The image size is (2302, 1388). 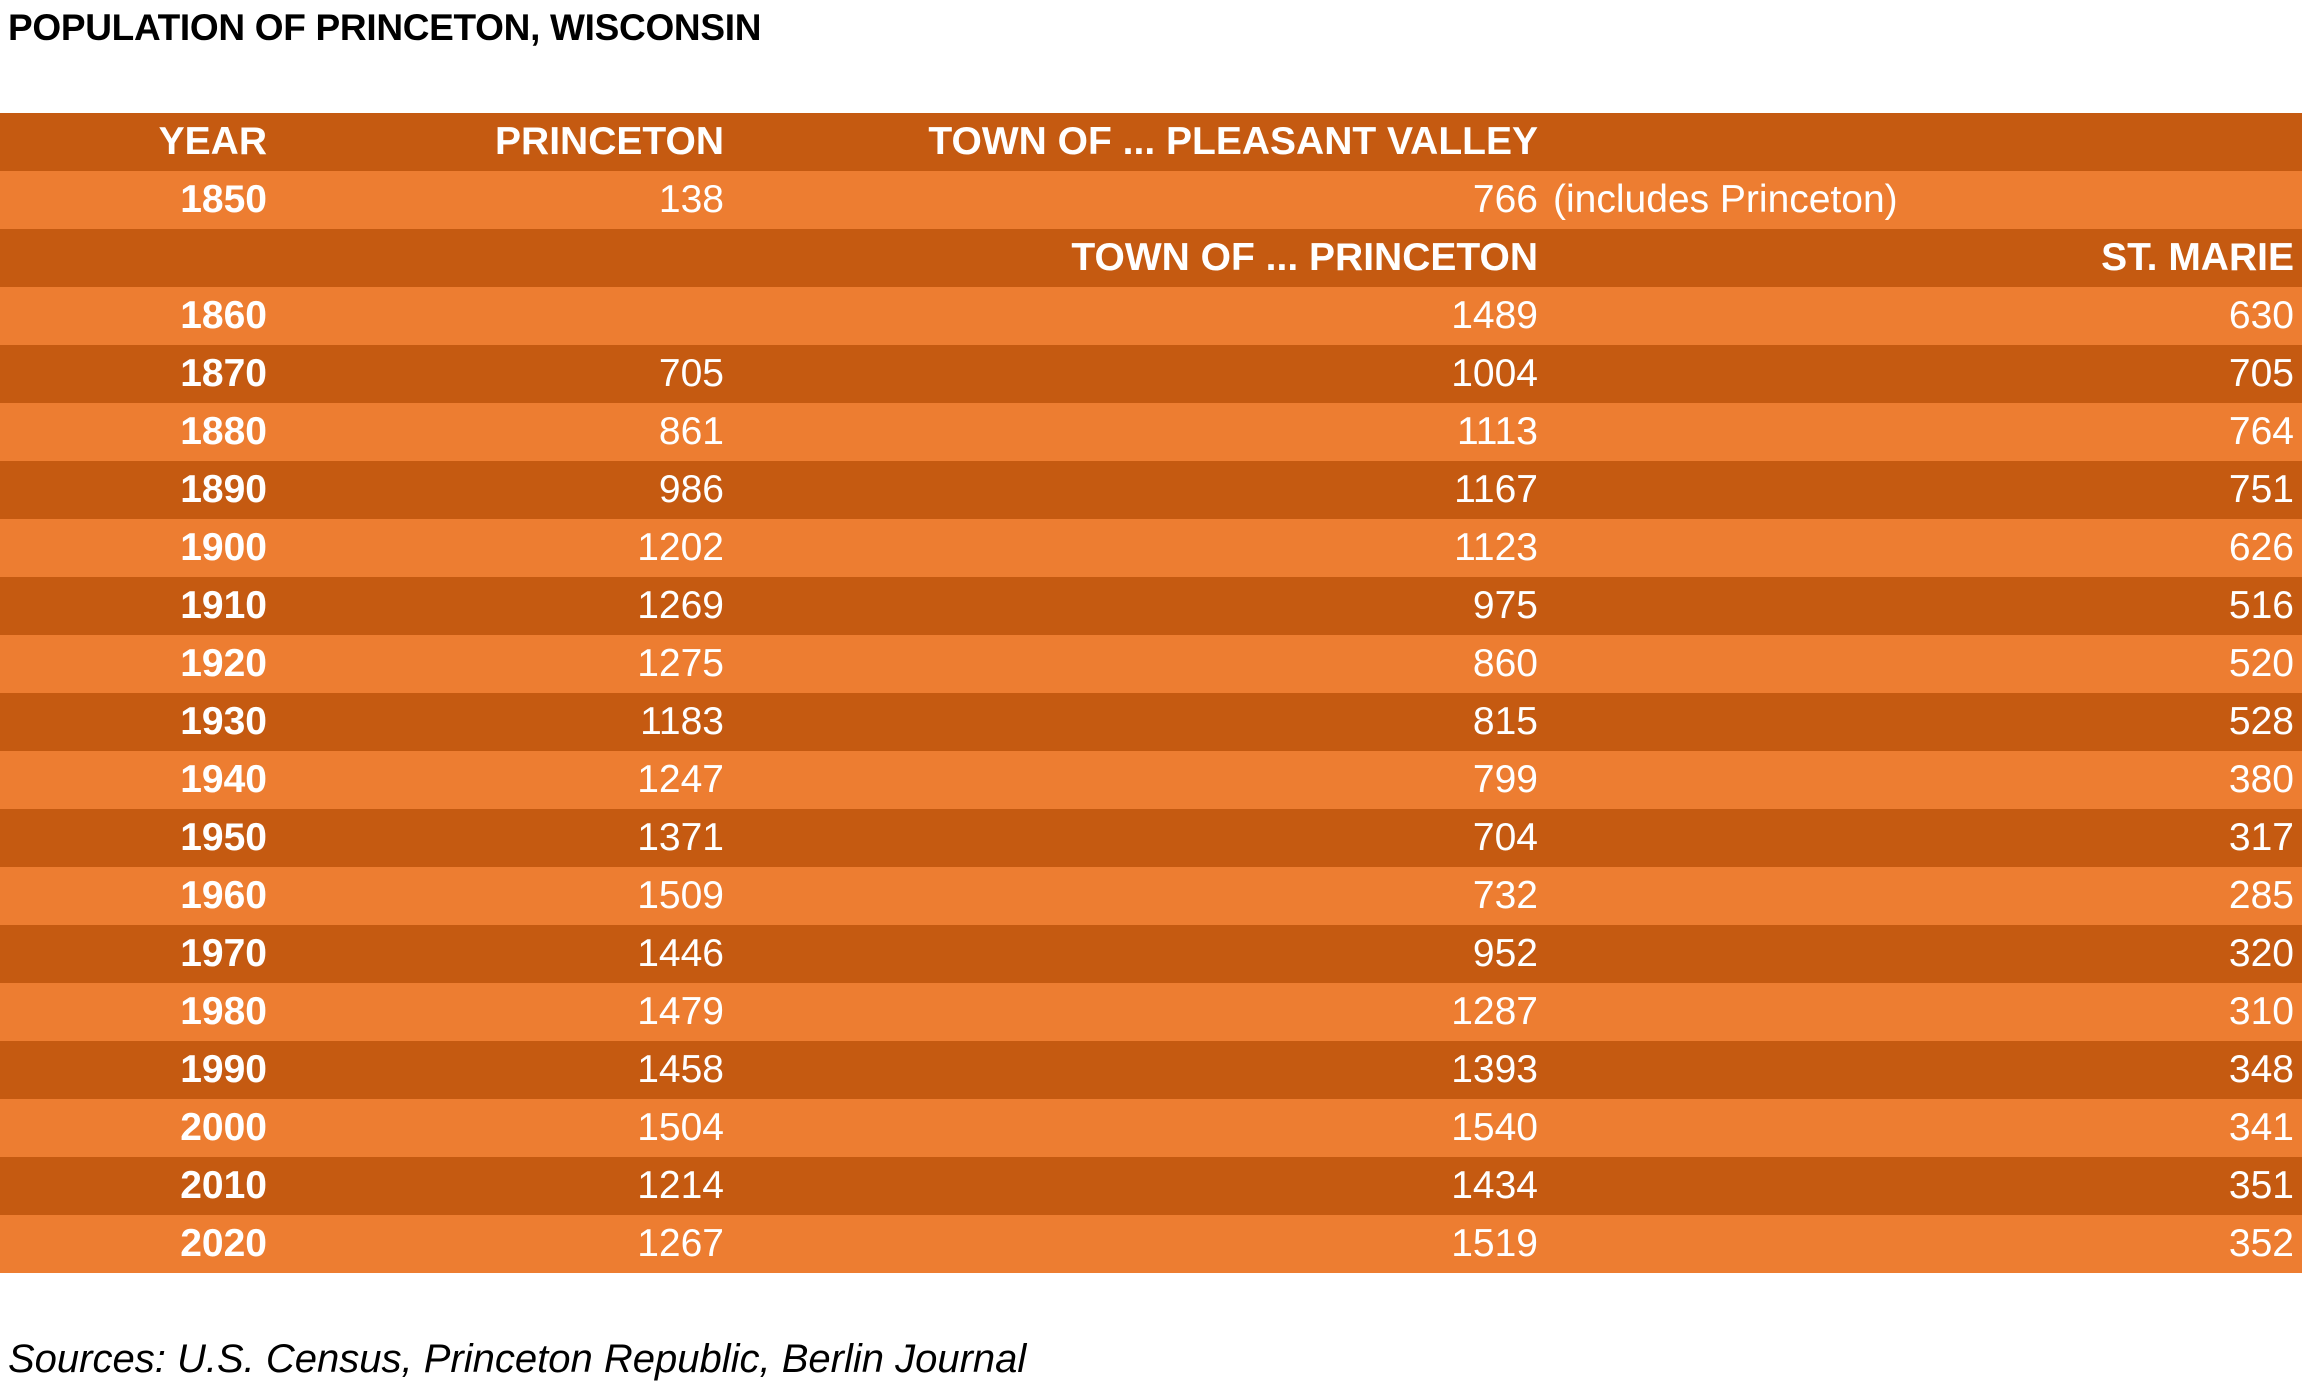 What do you see at coordinates (1151, 432) in the screenshot?
I see `table-row: 1880 861 1113 764` at bounding box center [1151, 432].